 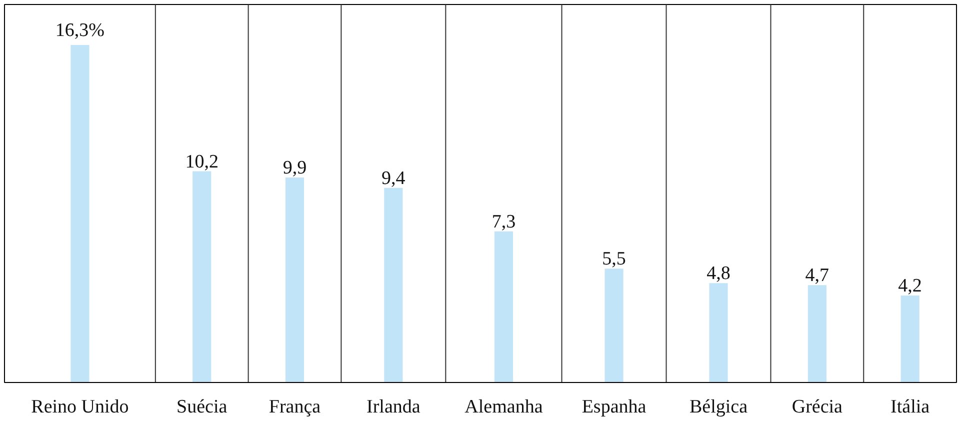 What do you see at coordinates (504, 407) in the screenshot?
I see `x-tick-label: Alemanha` at bounding box center [504, 407].